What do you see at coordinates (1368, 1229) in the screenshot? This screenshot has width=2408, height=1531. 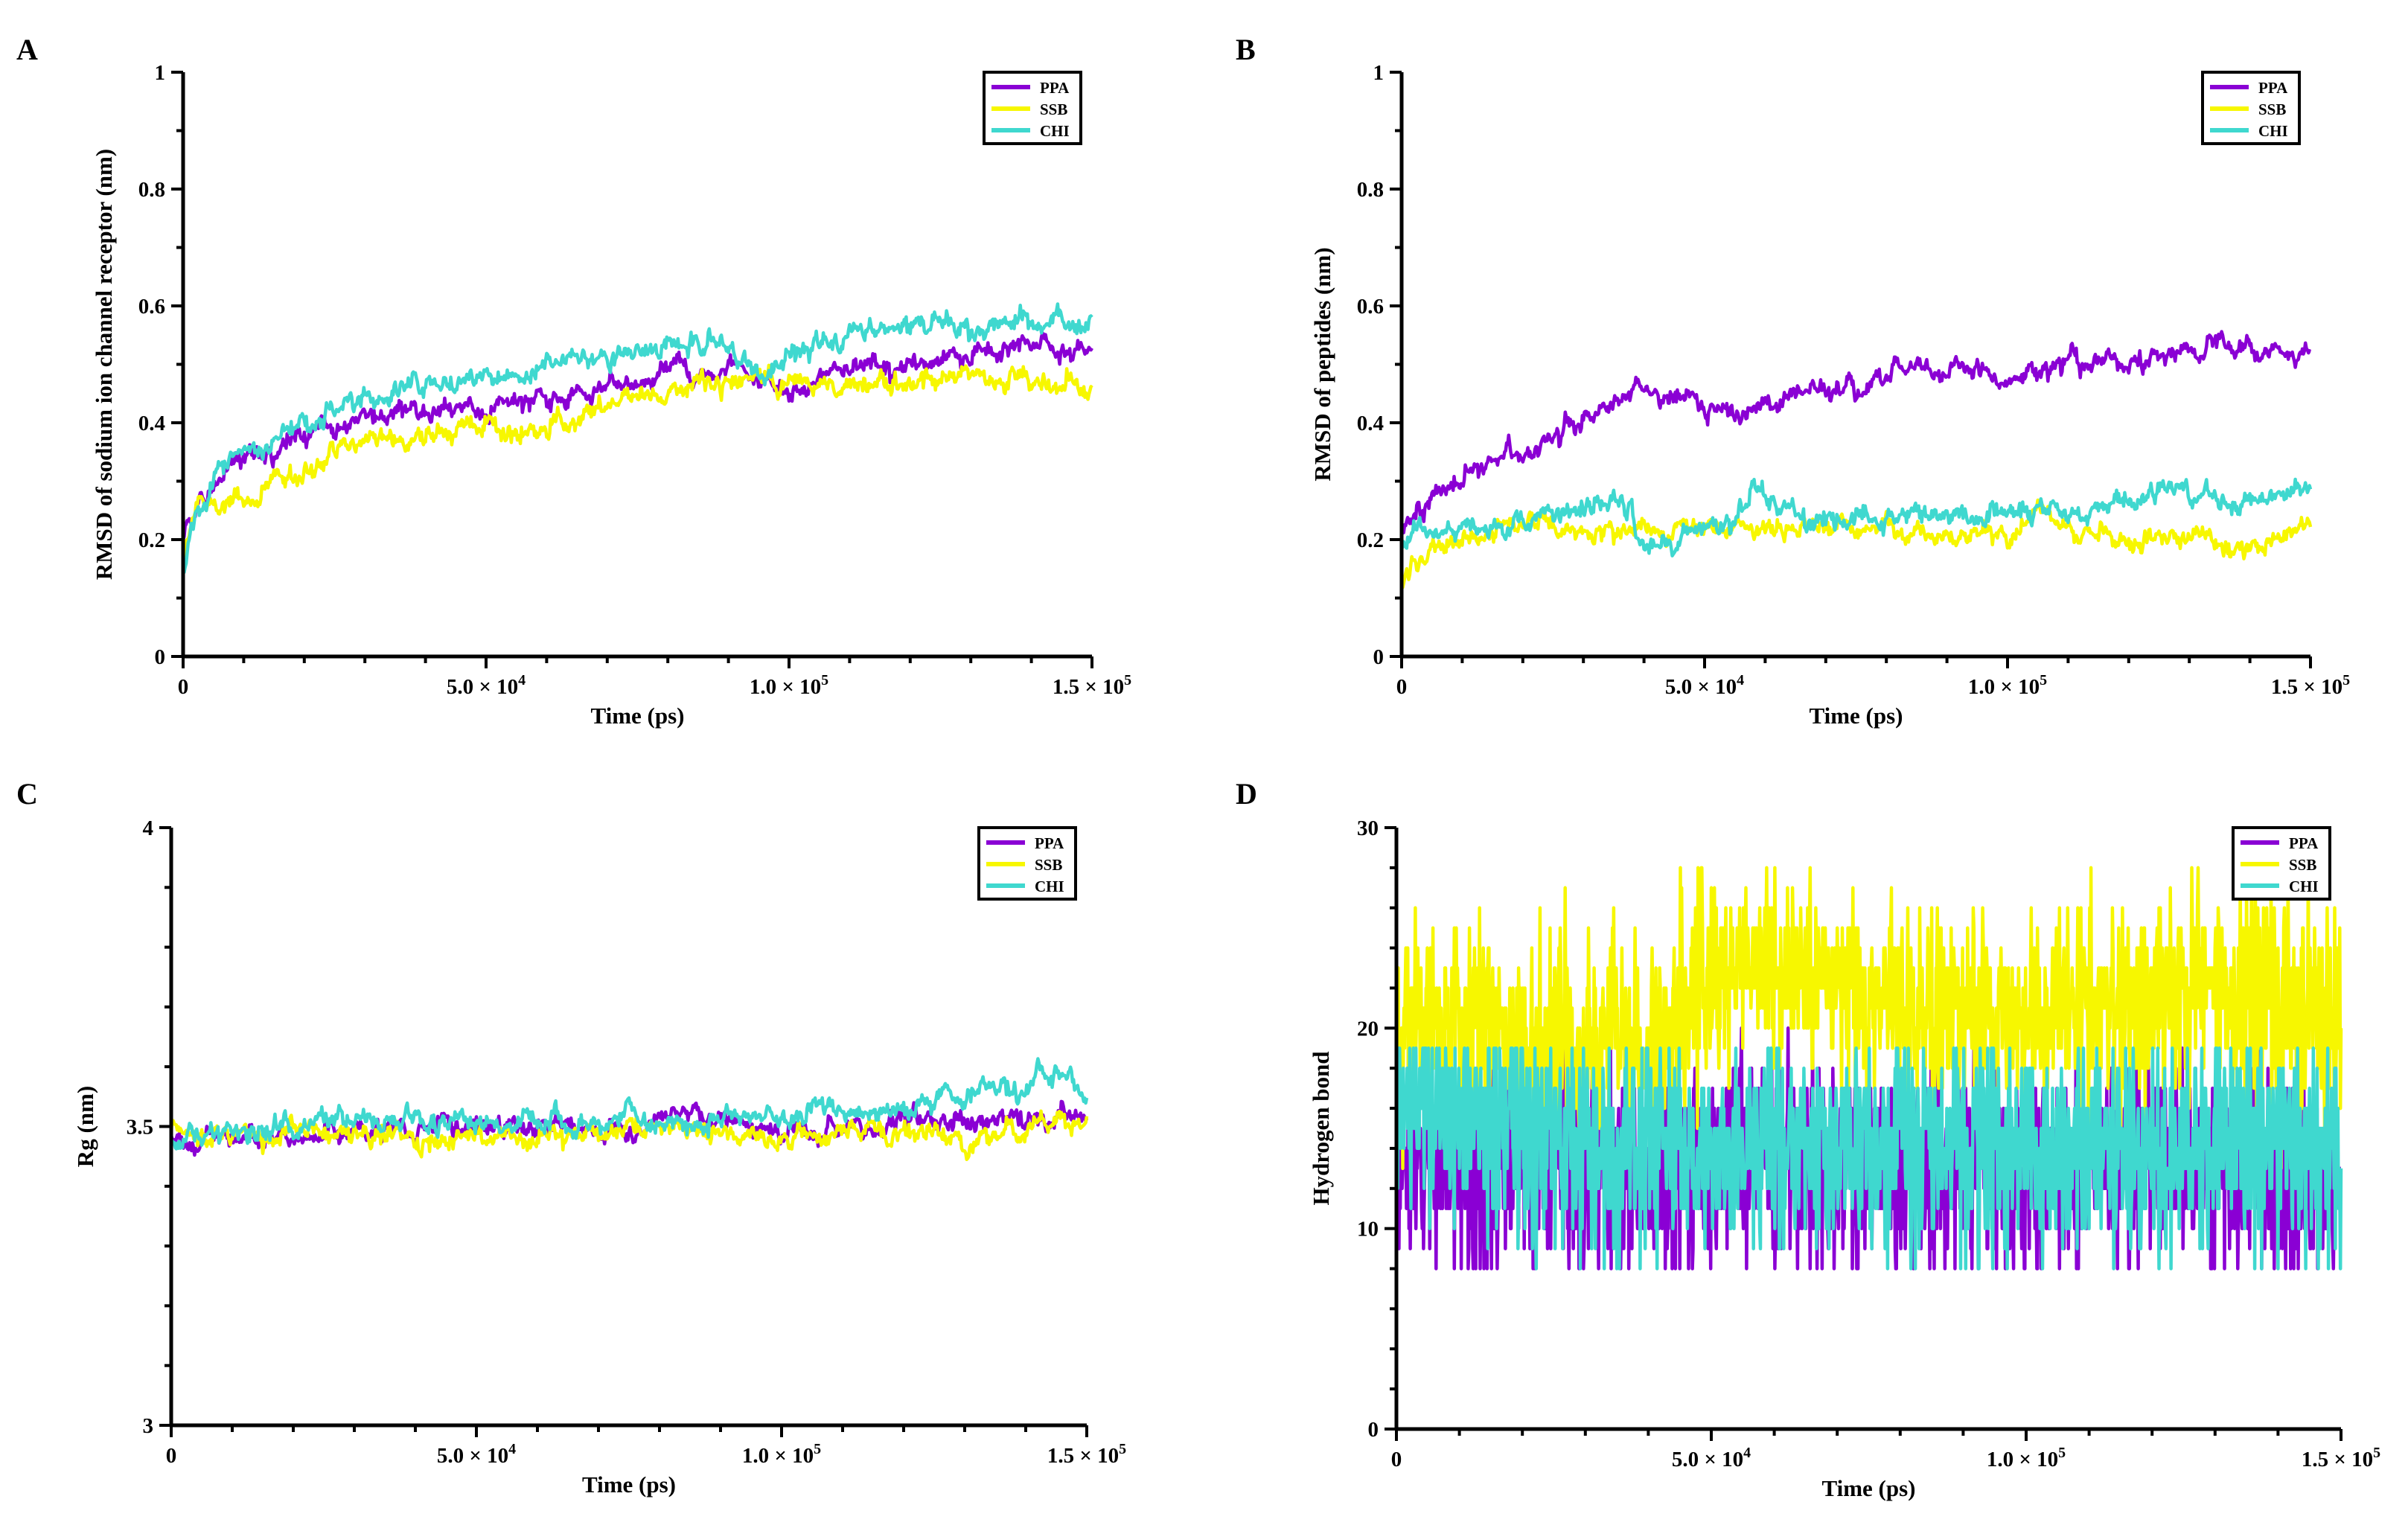 I see `y-tick-label: 10` at bounding box center [1368, 1229].